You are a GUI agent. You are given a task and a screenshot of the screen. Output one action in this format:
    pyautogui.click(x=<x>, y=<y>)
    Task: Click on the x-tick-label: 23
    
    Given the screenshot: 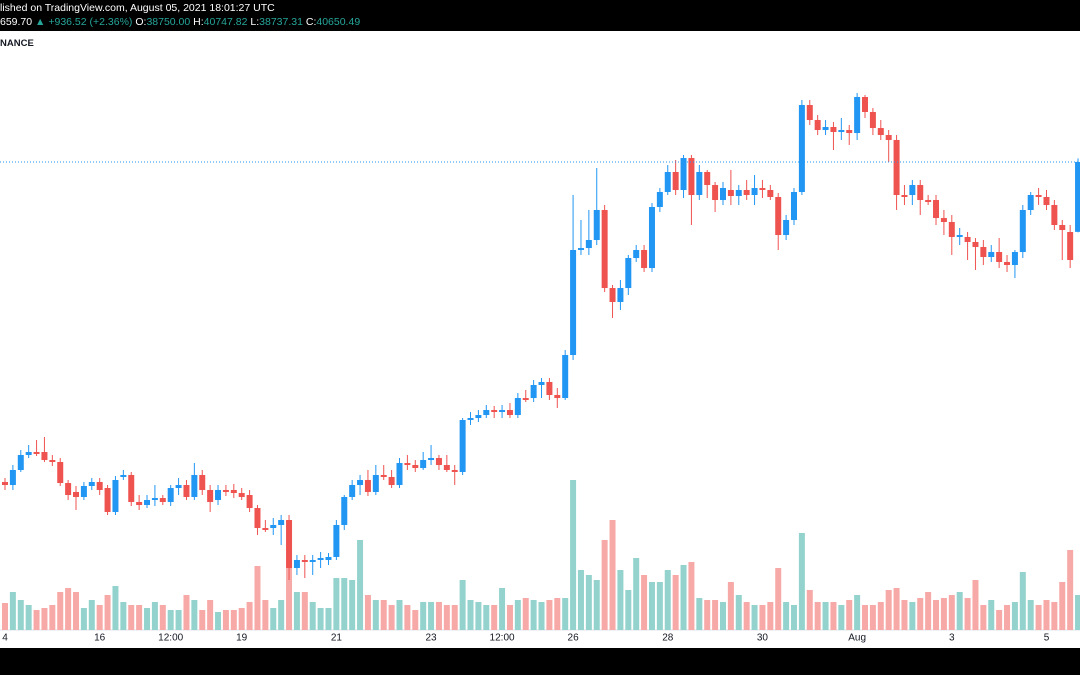 What is the action you would take?
    pyautogui.click(x=431, y=638)
    